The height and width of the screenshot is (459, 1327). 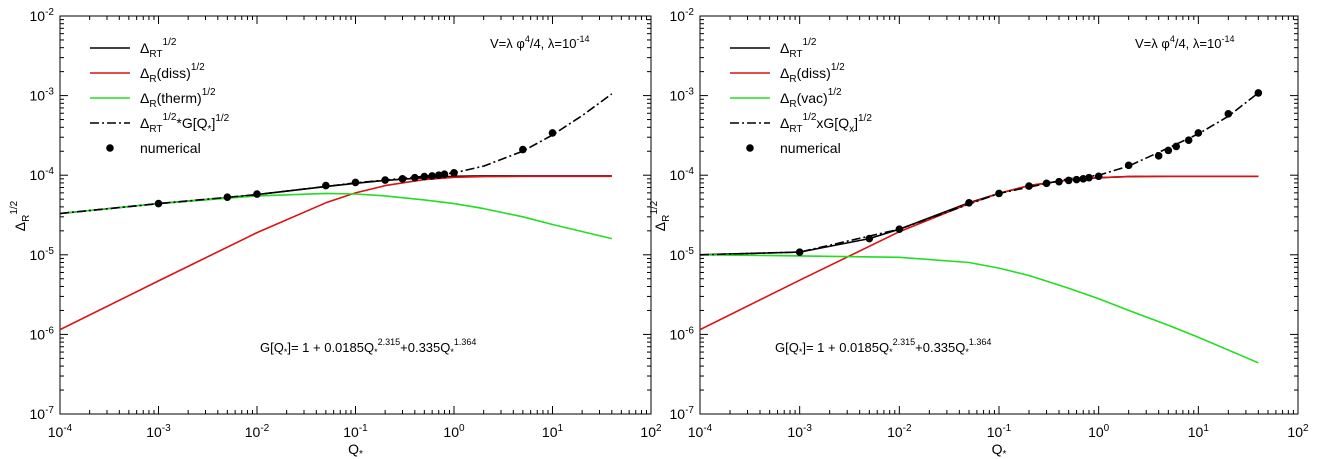 I want to click on legend-label: ΔR(vac)1/2, so click(x=811, y=98).